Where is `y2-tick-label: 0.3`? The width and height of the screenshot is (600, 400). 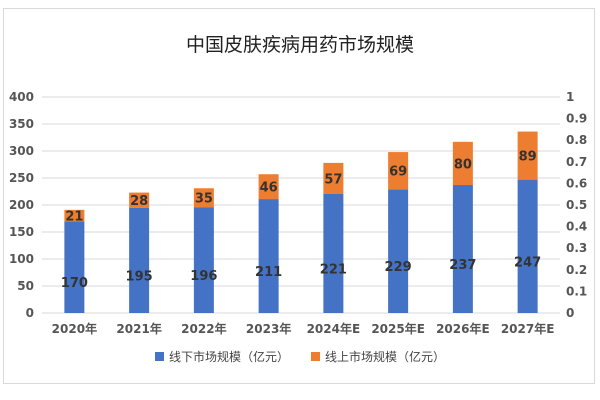
y2-tick-label: 0.3 is located at coordinates (576, 248).